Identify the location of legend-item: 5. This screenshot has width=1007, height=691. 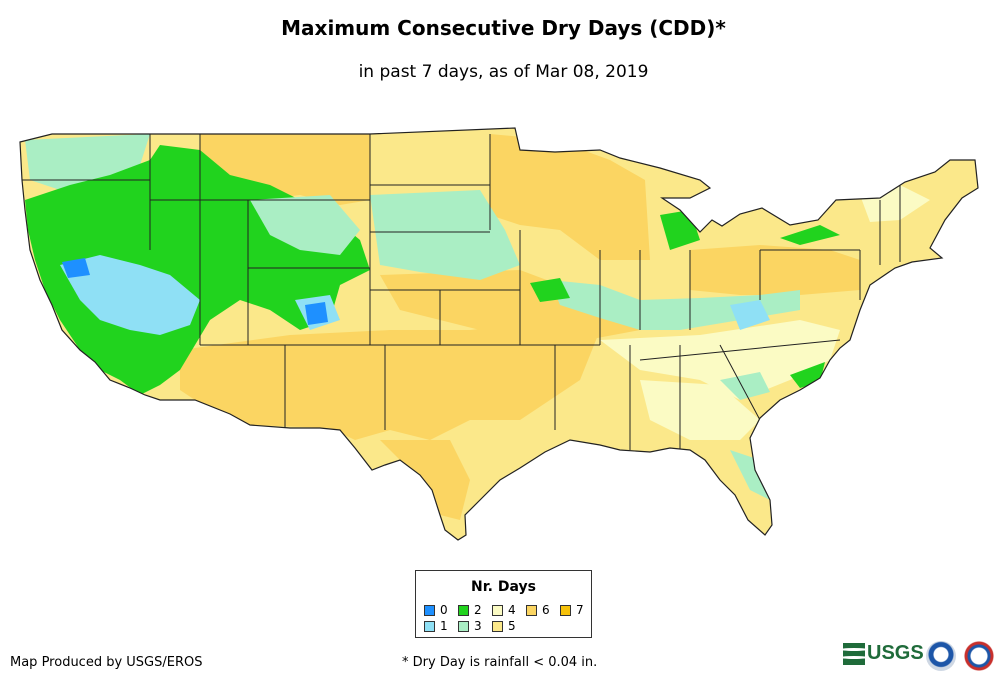
(504, 626).